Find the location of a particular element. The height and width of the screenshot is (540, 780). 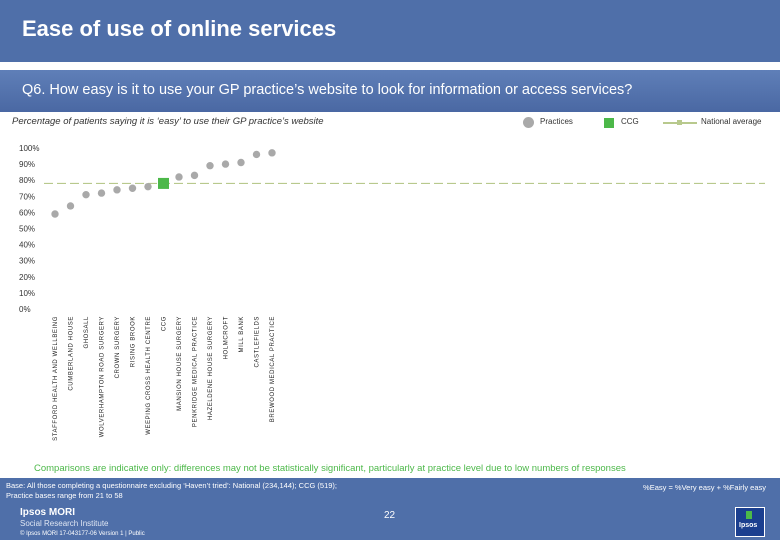

y-tick-label: 10% is located at coordinates (27, 293).